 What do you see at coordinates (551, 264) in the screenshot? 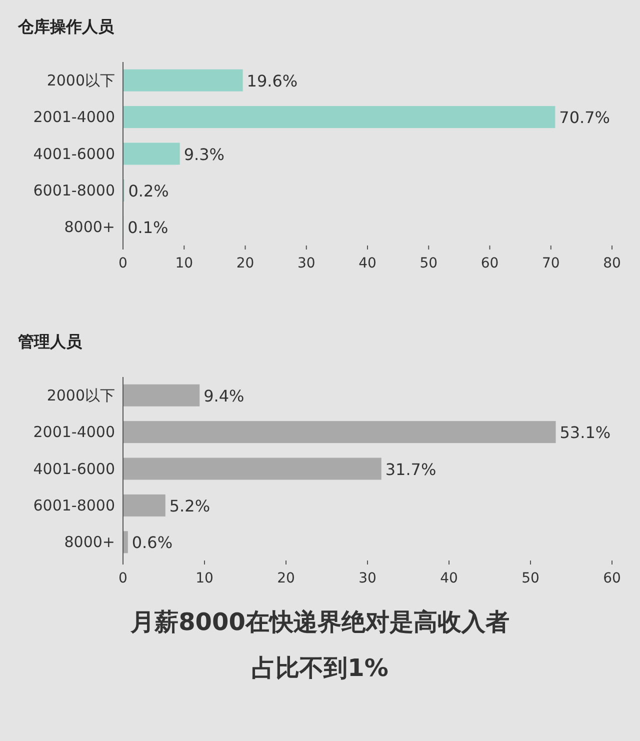
I see `x-tick-label: 70` at bounding box center [551, 264].